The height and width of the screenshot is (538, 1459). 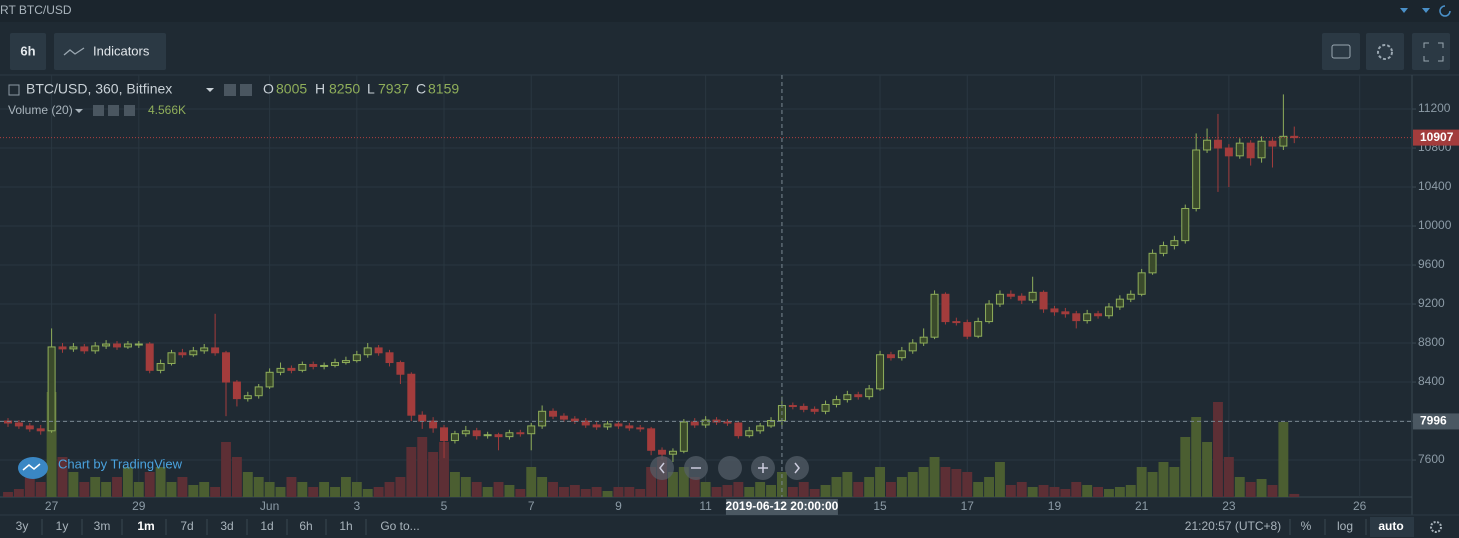 I want to click on low-value: 7937, so click(x=393, y=89).